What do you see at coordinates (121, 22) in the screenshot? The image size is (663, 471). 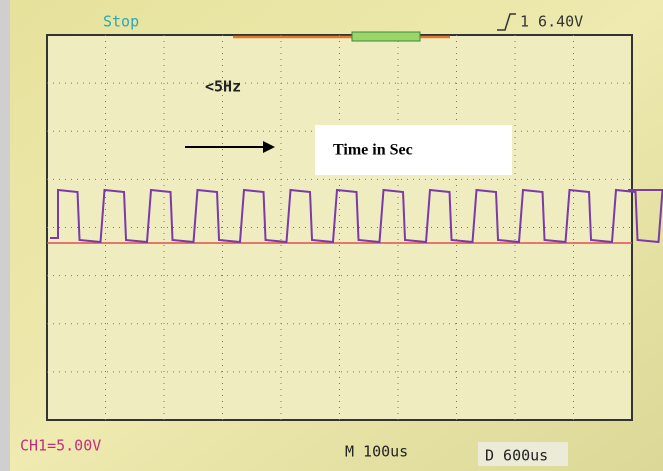 I see `status-label: Stop` at bounding box center [121, 22].